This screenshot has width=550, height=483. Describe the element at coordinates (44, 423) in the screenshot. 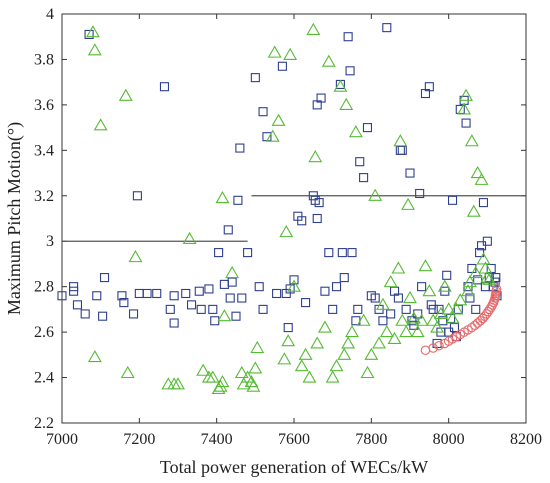

I see `y-tick-label: 2.2` at that location.